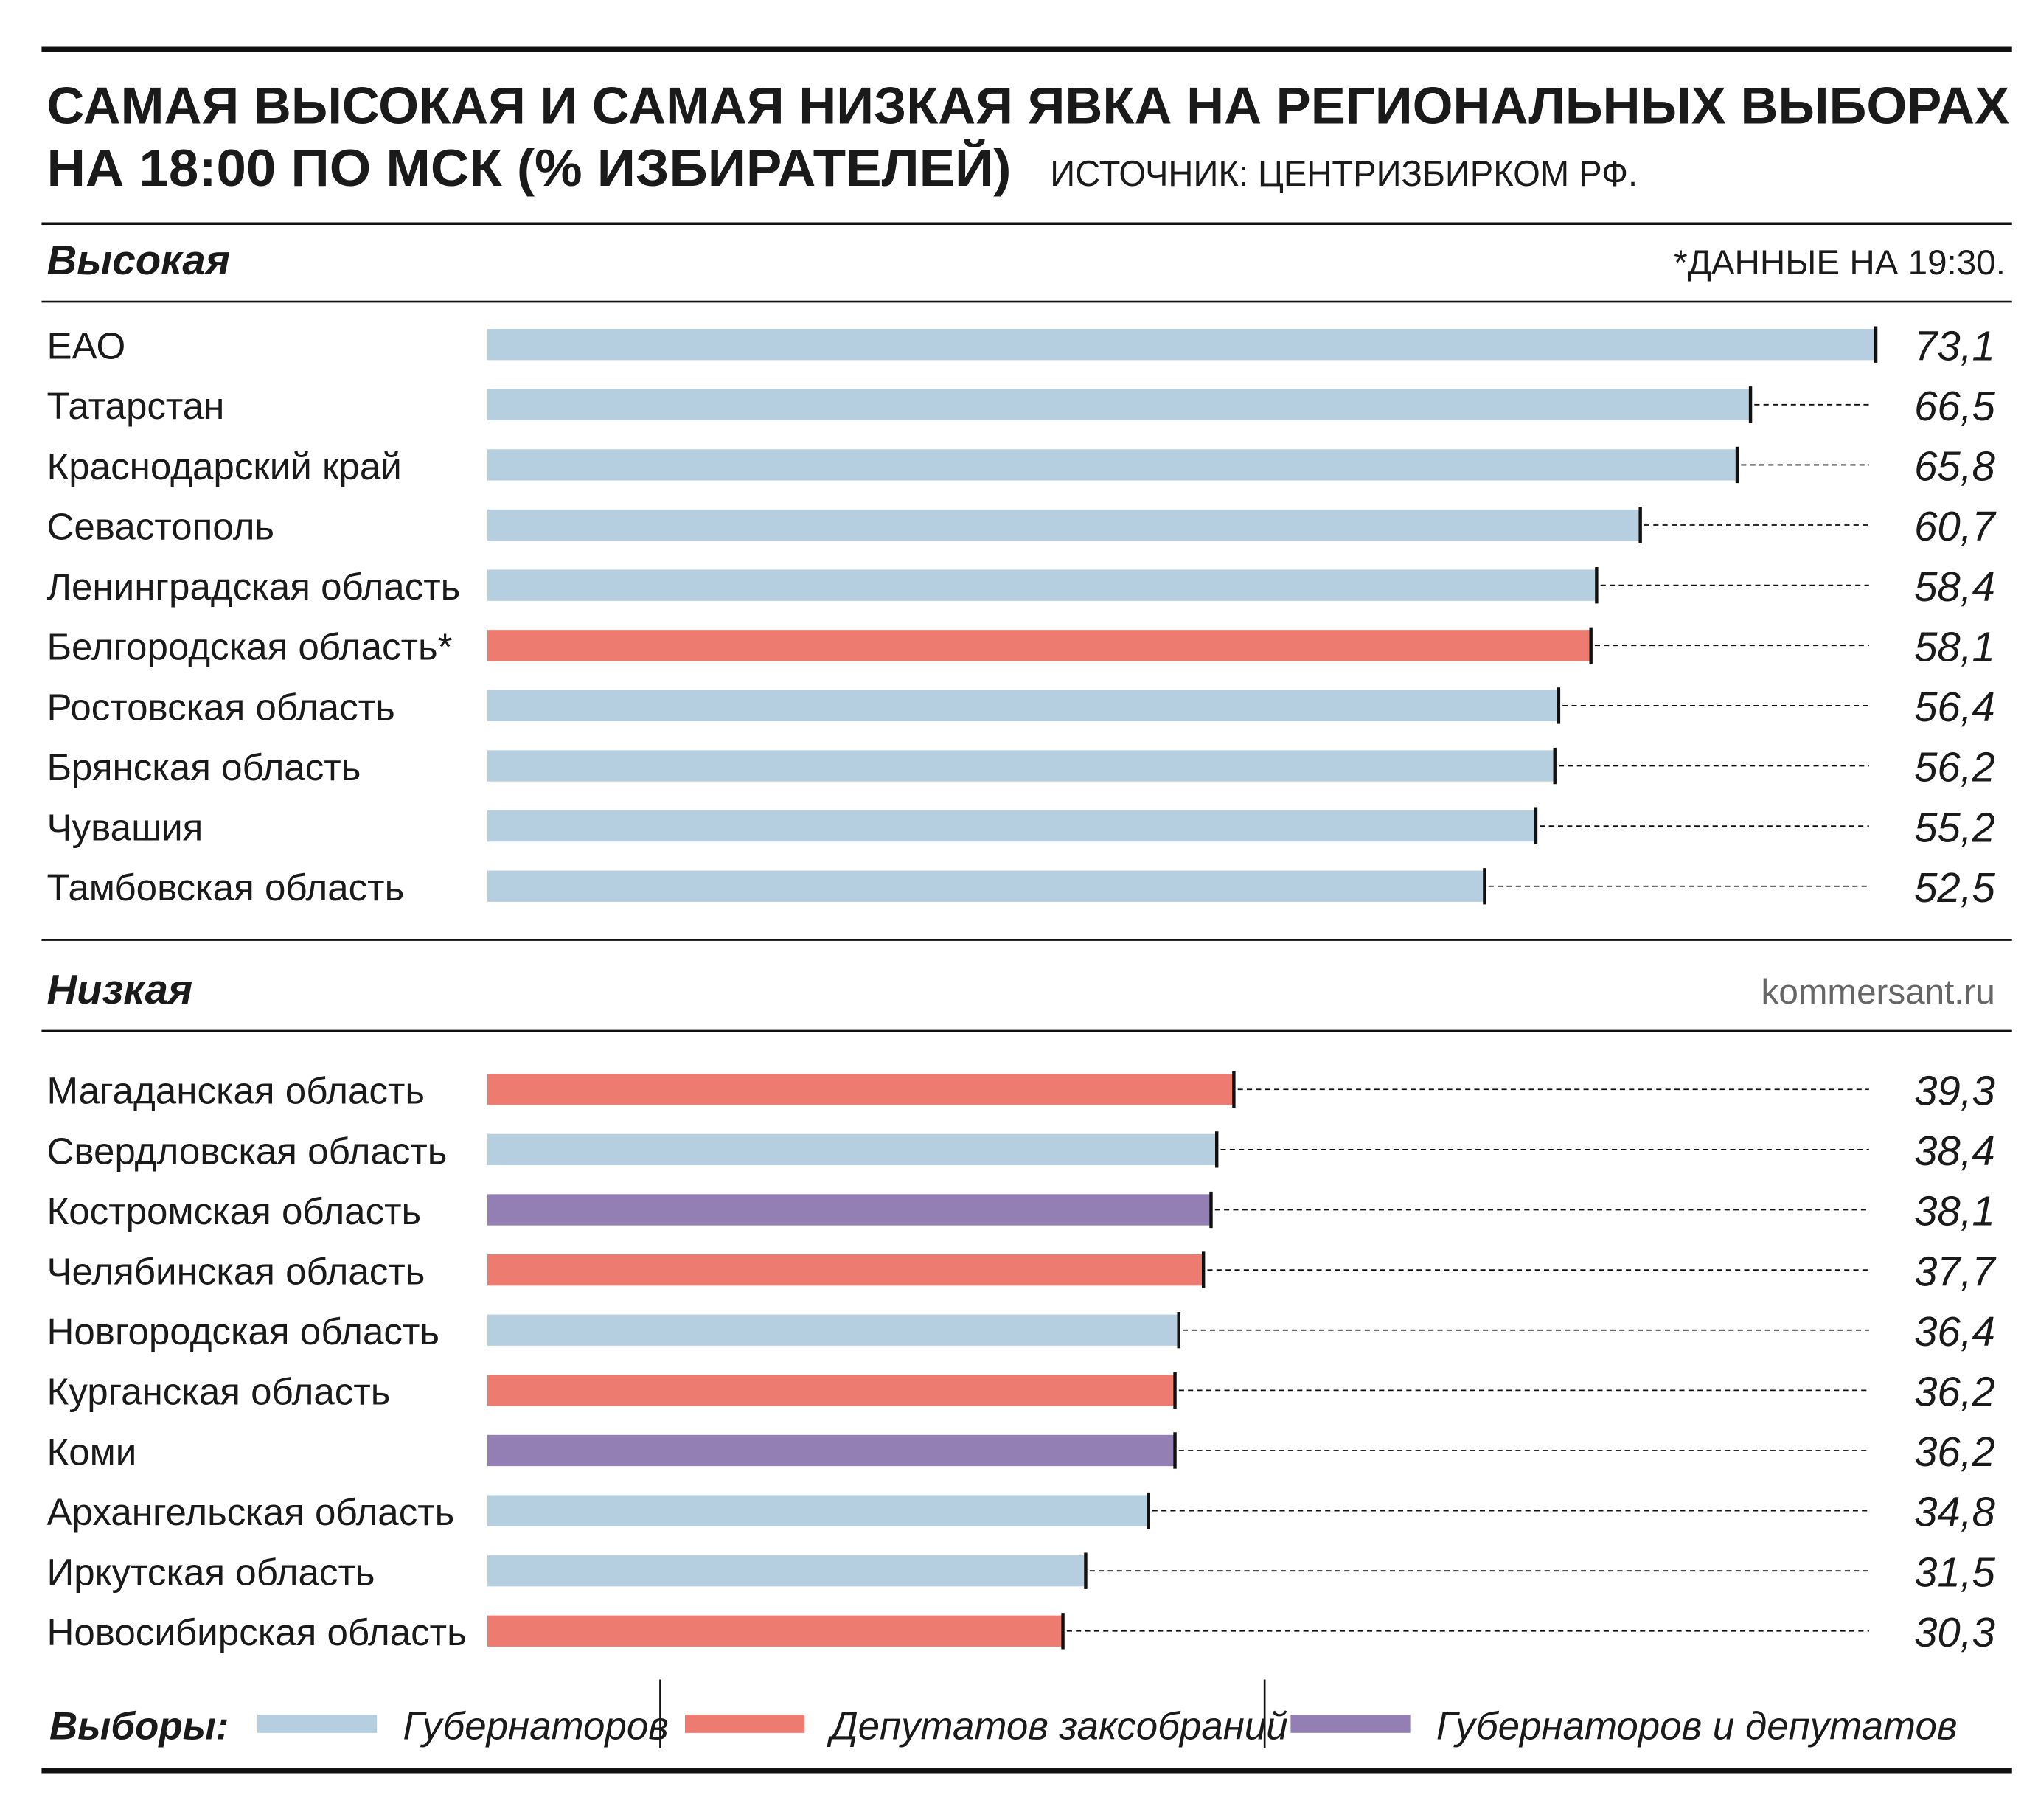 The image size is (2038, 1820). What do you see at coordinates (119, 990) in the screenshot?
I see `panel-title: Низкая` at bounding box center [119, 990].